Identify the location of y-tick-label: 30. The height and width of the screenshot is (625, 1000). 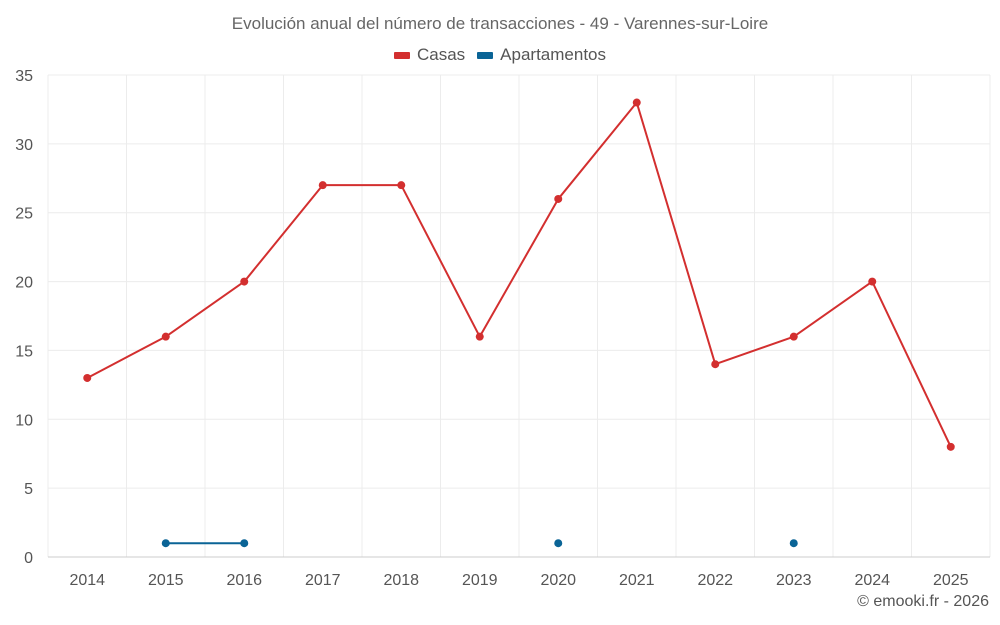
(24, 145).